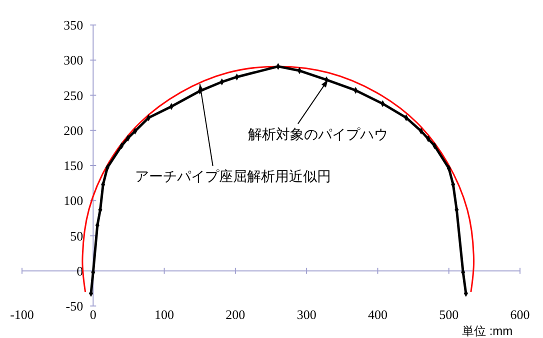 Image resolution: width=543 pixels, height=338 pixels. What do you see at coordinates (164, 314) in the screenshot?
I see `x-tick-label: 100` at bounding box center [164, 314].